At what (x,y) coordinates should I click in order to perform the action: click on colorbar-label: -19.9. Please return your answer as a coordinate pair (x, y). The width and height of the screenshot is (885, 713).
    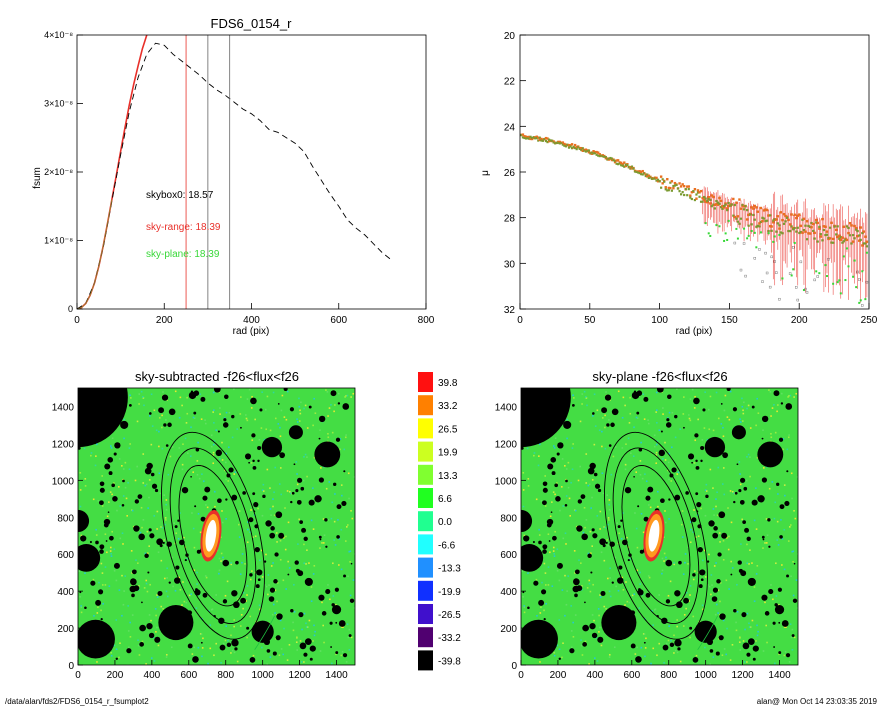
    Looking at the image, I should click on (449, 592).